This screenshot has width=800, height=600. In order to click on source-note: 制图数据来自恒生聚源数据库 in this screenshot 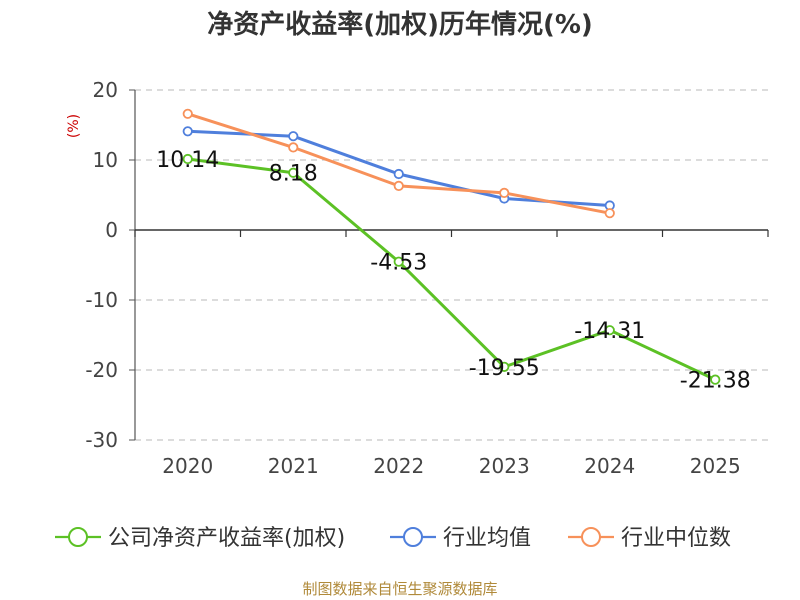, I will do `click(400, 589)`.